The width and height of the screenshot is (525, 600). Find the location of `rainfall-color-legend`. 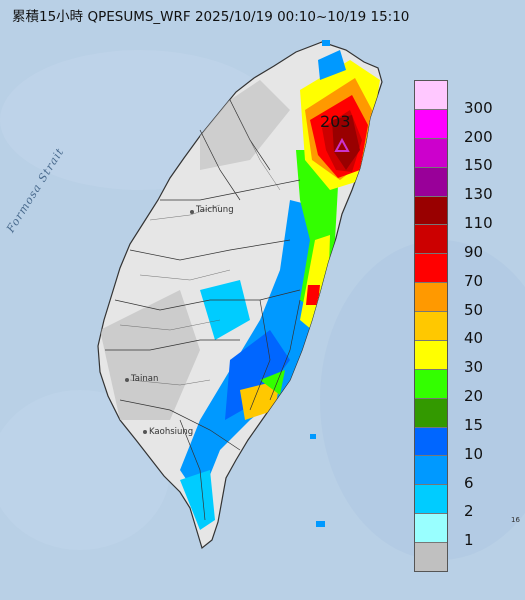

rainfall-color-legend is located at coordinates (431, 326).